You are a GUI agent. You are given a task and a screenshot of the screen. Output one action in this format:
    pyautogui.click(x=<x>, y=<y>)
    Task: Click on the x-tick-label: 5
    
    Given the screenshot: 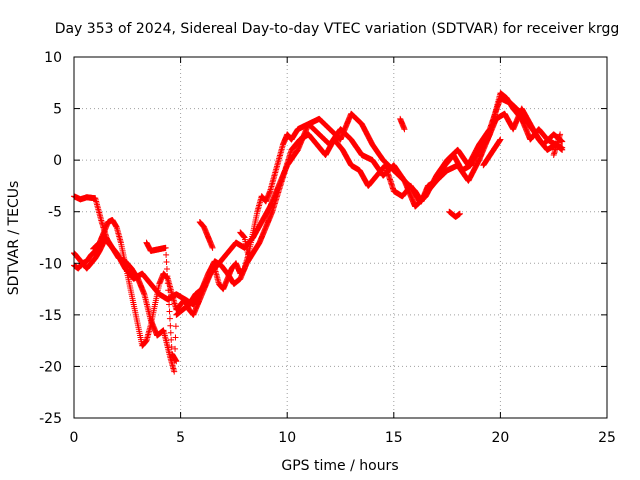 What is the action you would take?
    pyautogui.click(x=180, y=438)
    